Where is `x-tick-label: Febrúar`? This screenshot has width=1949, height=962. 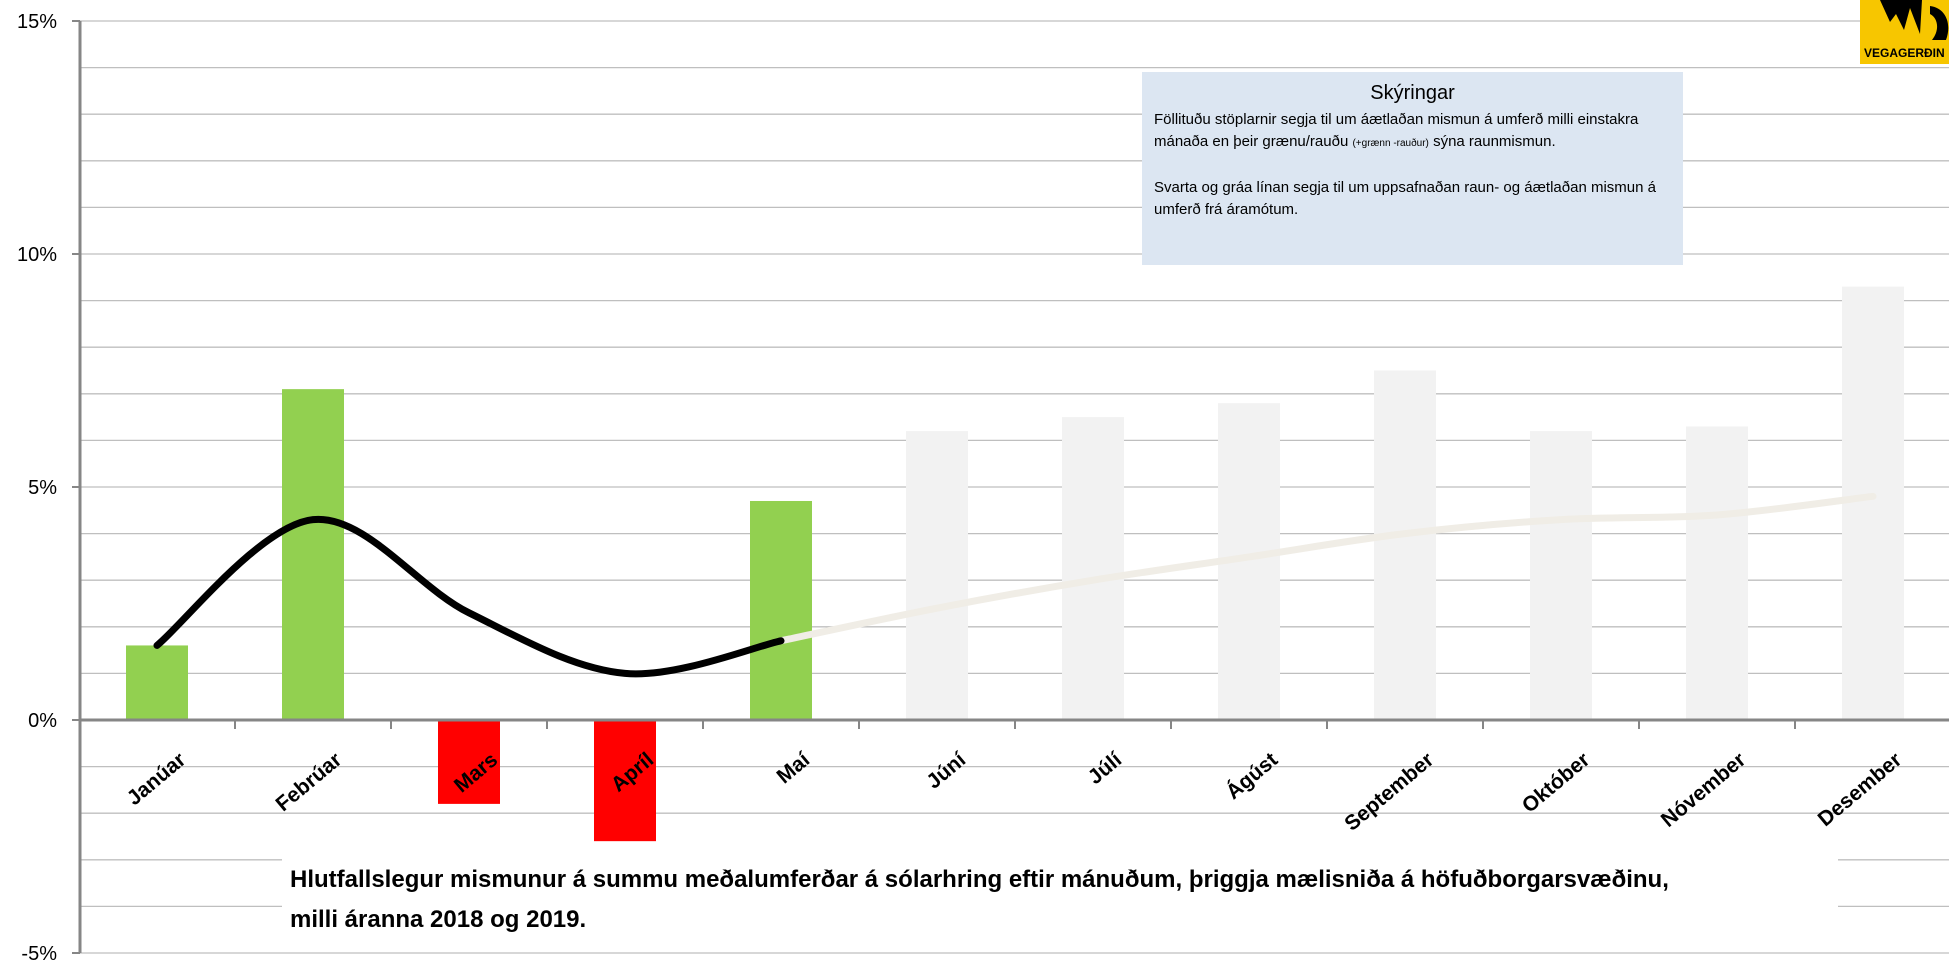 x-tick-label: Febrúar is located at coordinates (309, 782).